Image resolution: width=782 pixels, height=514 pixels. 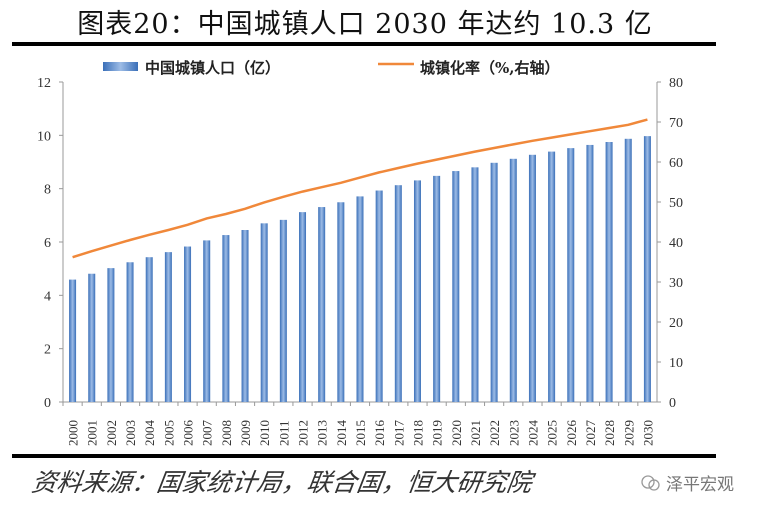 What do you see at coordinates (47, 243) in the screenshot?
I see `left-tick-label: 6` at bounding box center [47, 243].